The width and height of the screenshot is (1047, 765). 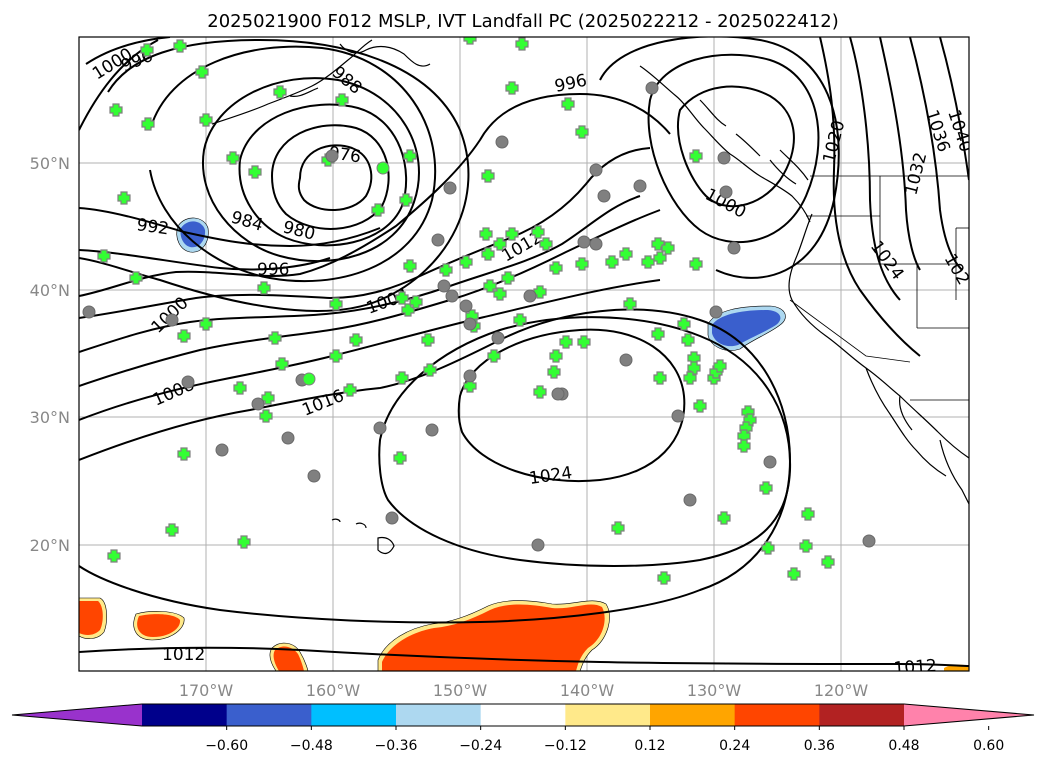 I want to click on longitude-labels: 170°W 160°W 150°W 140°W 130°W 120°W, so click(x=524, y=690).